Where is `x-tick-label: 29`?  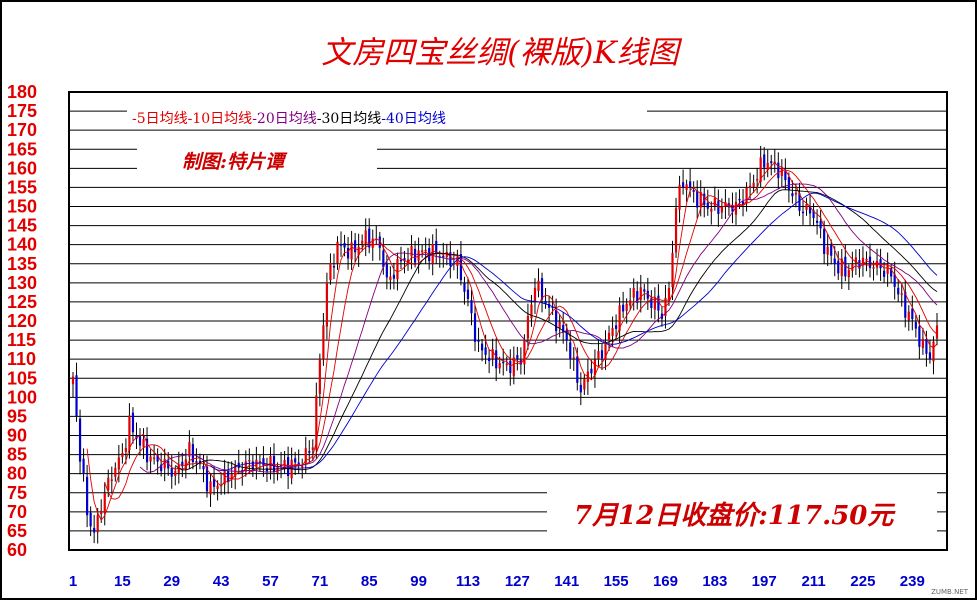 x-tick-label: 29 is located at coordinates (171, 581).